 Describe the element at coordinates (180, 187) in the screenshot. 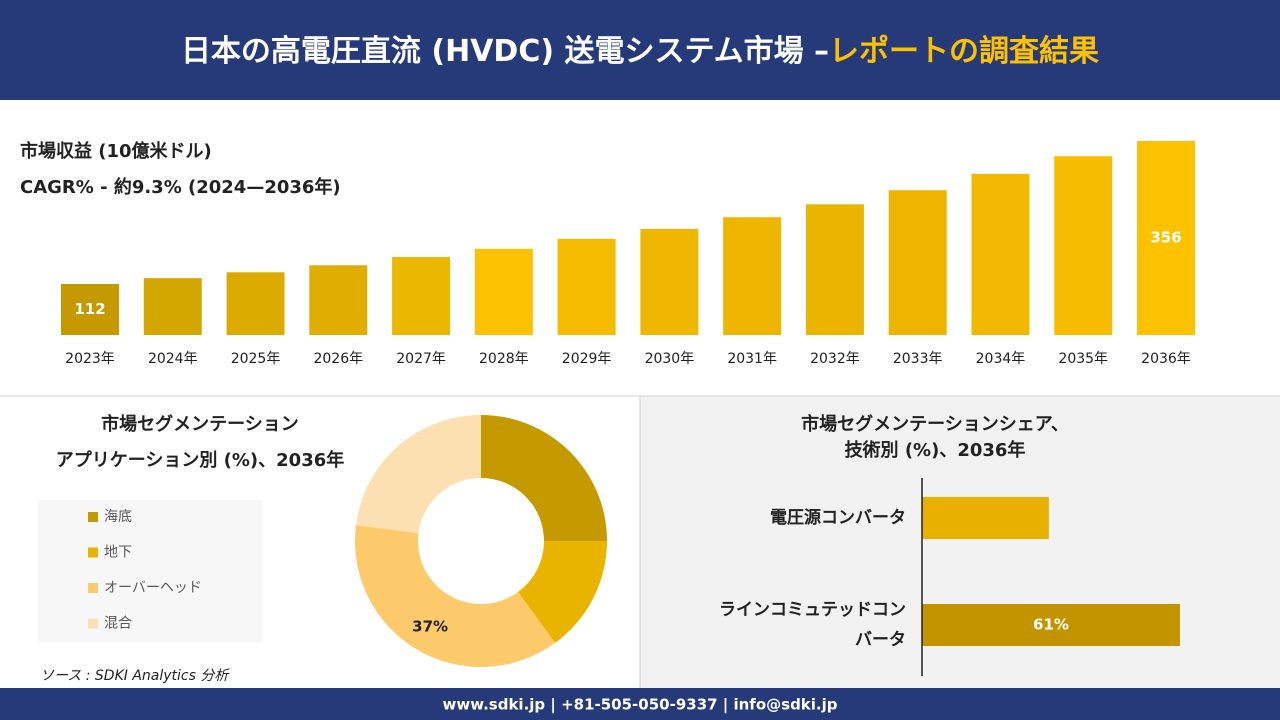

I see `cagr-label: CAGR% - 約9.3% (2024—2036年)` at that location.